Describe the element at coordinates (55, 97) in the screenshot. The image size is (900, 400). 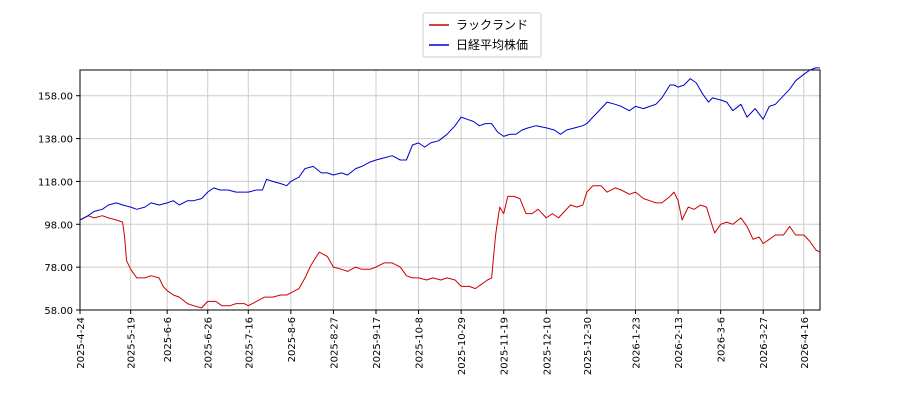
I see `y-tick-label: 158.00` at that location.